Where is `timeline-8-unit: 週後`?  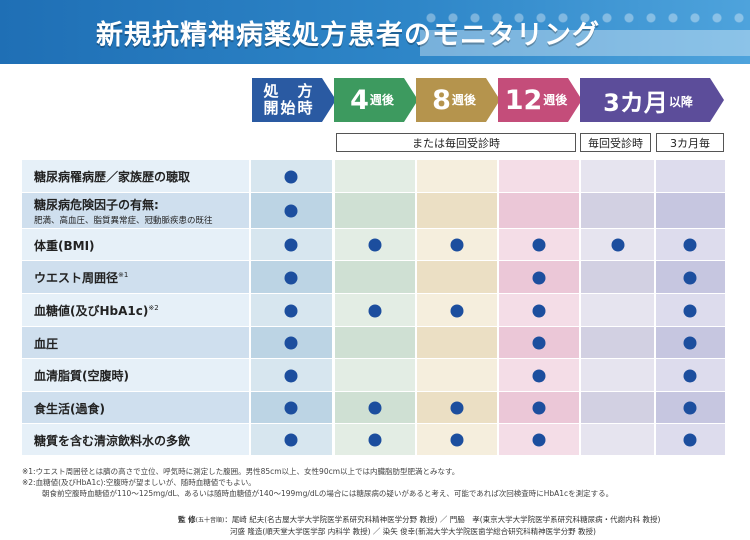
timeline-8-unit: 週後 is located at coordinates (463, 99).